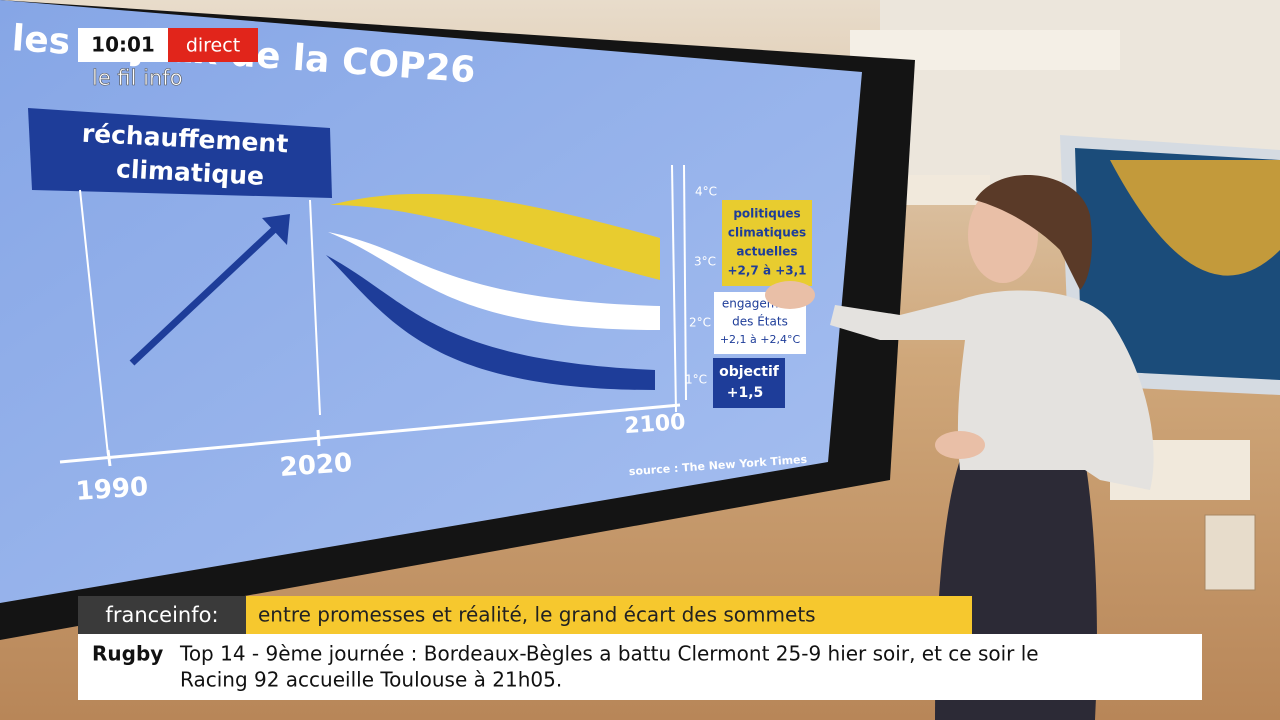  What do you see at coordinates (276, 229) in the screenshot?
I see `arrow-head` at bounding box center [276, 229].